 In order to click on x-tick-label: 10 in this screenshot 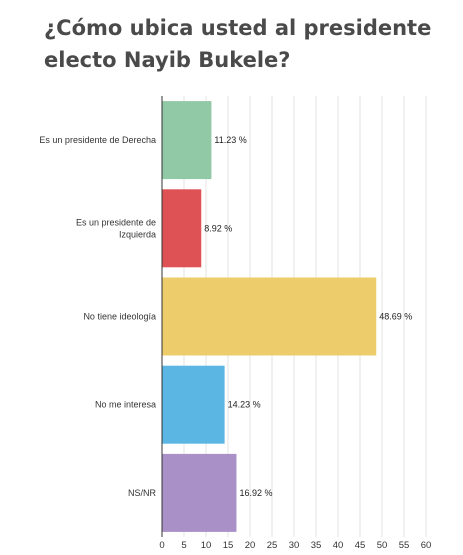, I will do `click(206, 545)`.